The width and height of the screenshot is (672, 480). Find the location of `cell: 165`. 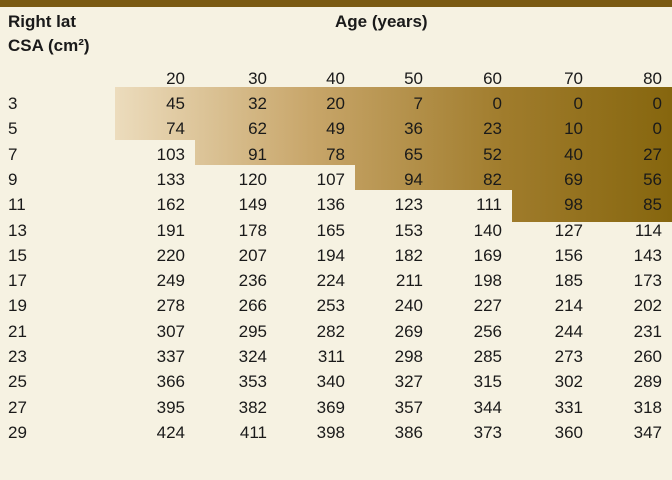

cell: 165 is located at coordinates (330, 230).